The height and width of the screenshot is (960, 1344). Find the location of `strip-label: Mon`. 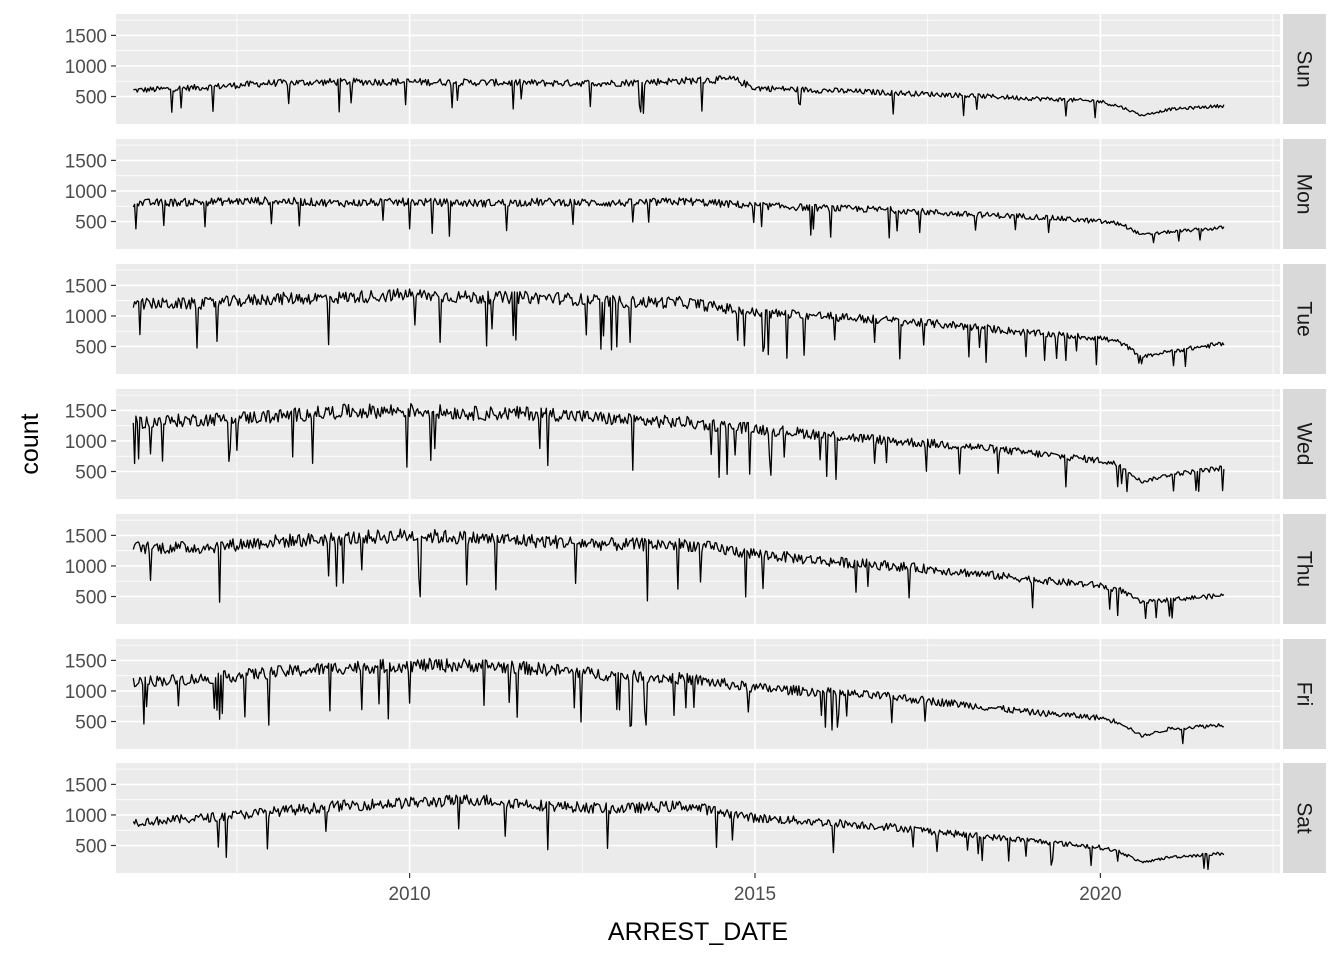

strip-label: Mon is located at coordinates (1304, 194).